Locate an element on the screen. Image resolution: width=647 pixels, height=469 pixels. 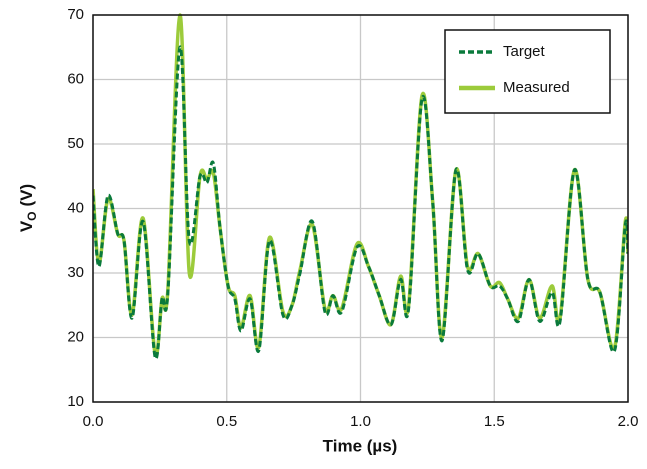
y-axis-subscript: O is located at coordinates (32, 215).